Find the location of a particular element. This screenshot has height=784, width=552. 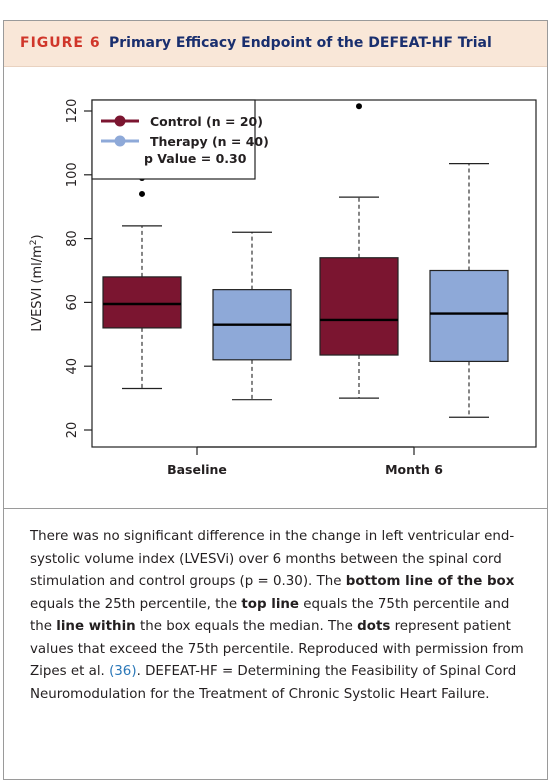

caption-text-3: equals the 75th percentile and the is located at coordinates (270, 615).